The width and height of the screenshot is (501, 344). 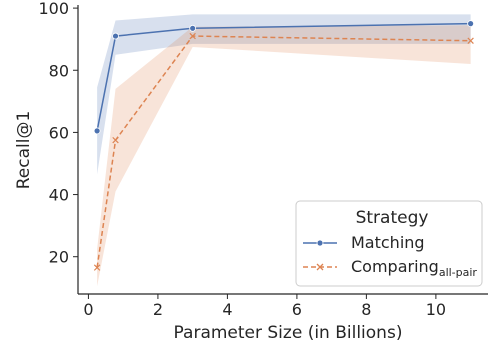 What do you see at coordinates (320, 243) in the screenshot?
I see `legend-matching-marker` at bounding box center [320, 243].